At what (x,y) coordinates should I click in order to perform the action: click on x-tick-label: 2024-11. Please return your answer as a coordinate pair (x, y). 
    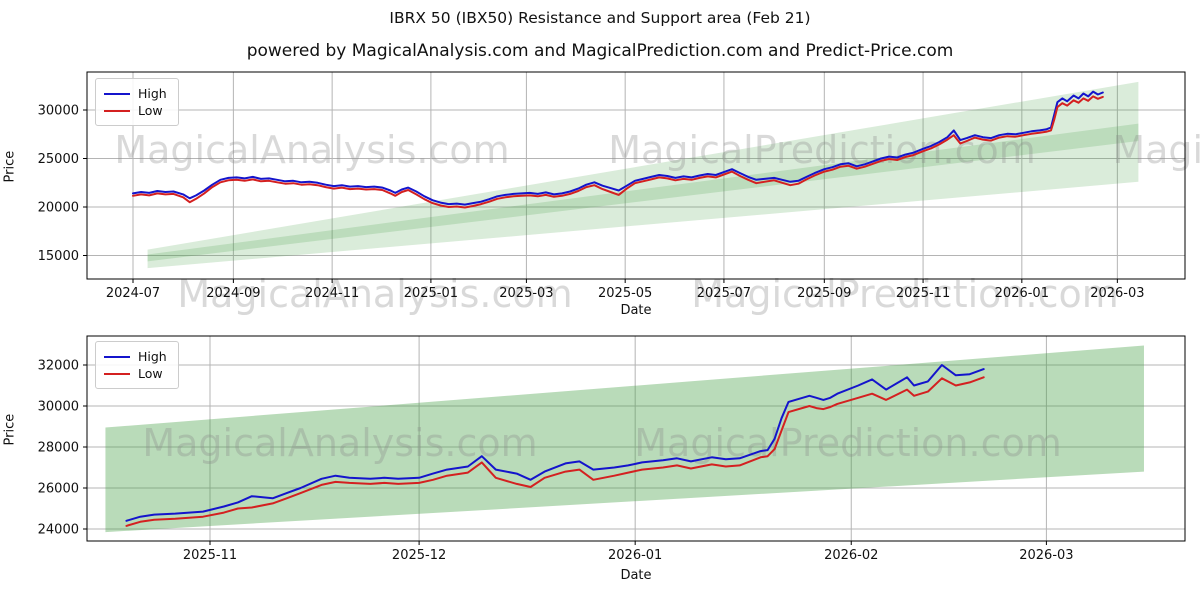
    Looking at the image, I should click on (332, 293).